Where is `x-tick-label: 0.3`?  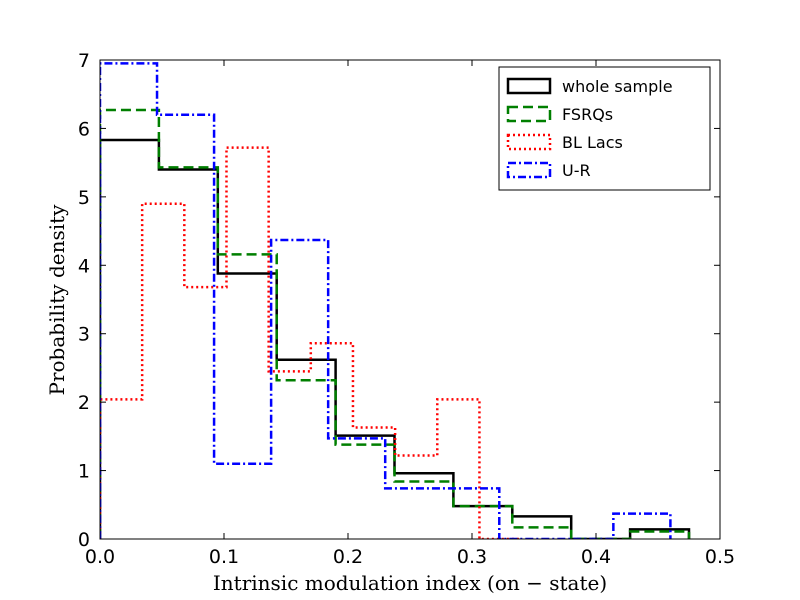 x-tick-label: 0.3 is located at coordinates (472, 557).